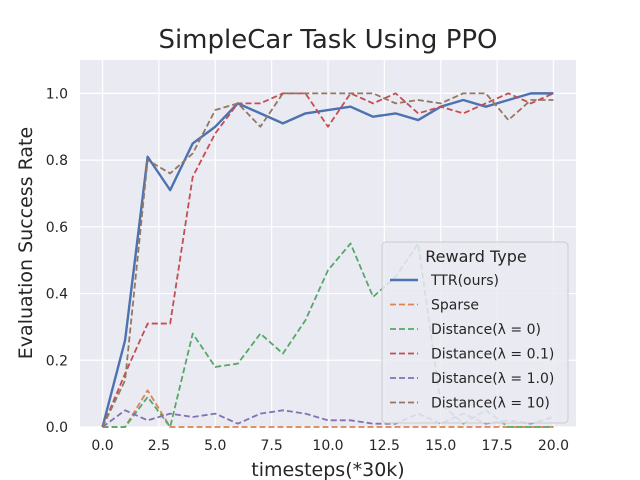 Image resolution: width=640 pixels, height=480 pixels. I want to click on legend-label: Distance(λ = 0), so click(486, 330).